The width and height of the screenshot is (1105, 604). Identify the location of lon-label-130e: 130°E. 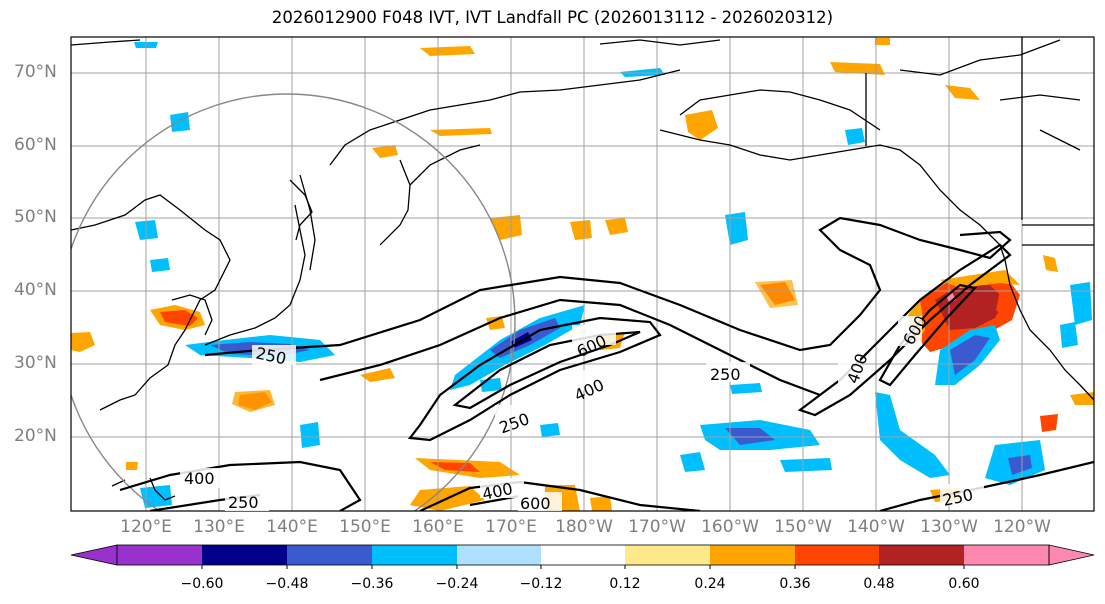
(219, 527).